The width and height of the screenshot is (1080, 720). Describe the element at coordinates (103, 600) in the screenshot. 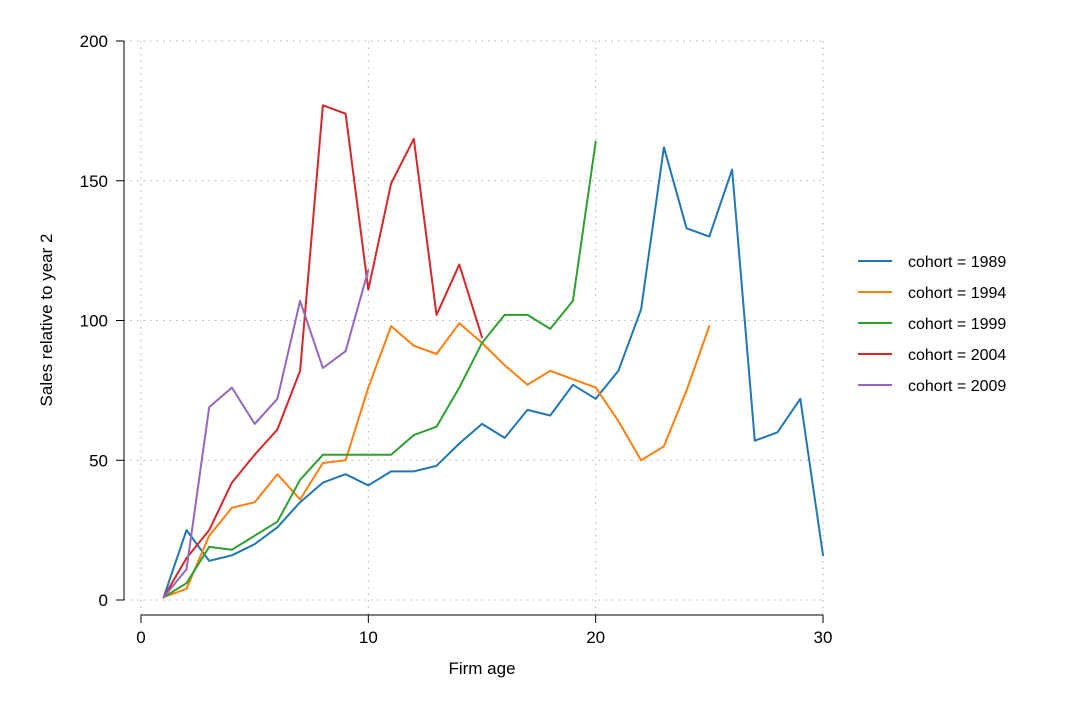

I see `y-tick-label: 0` at that location.